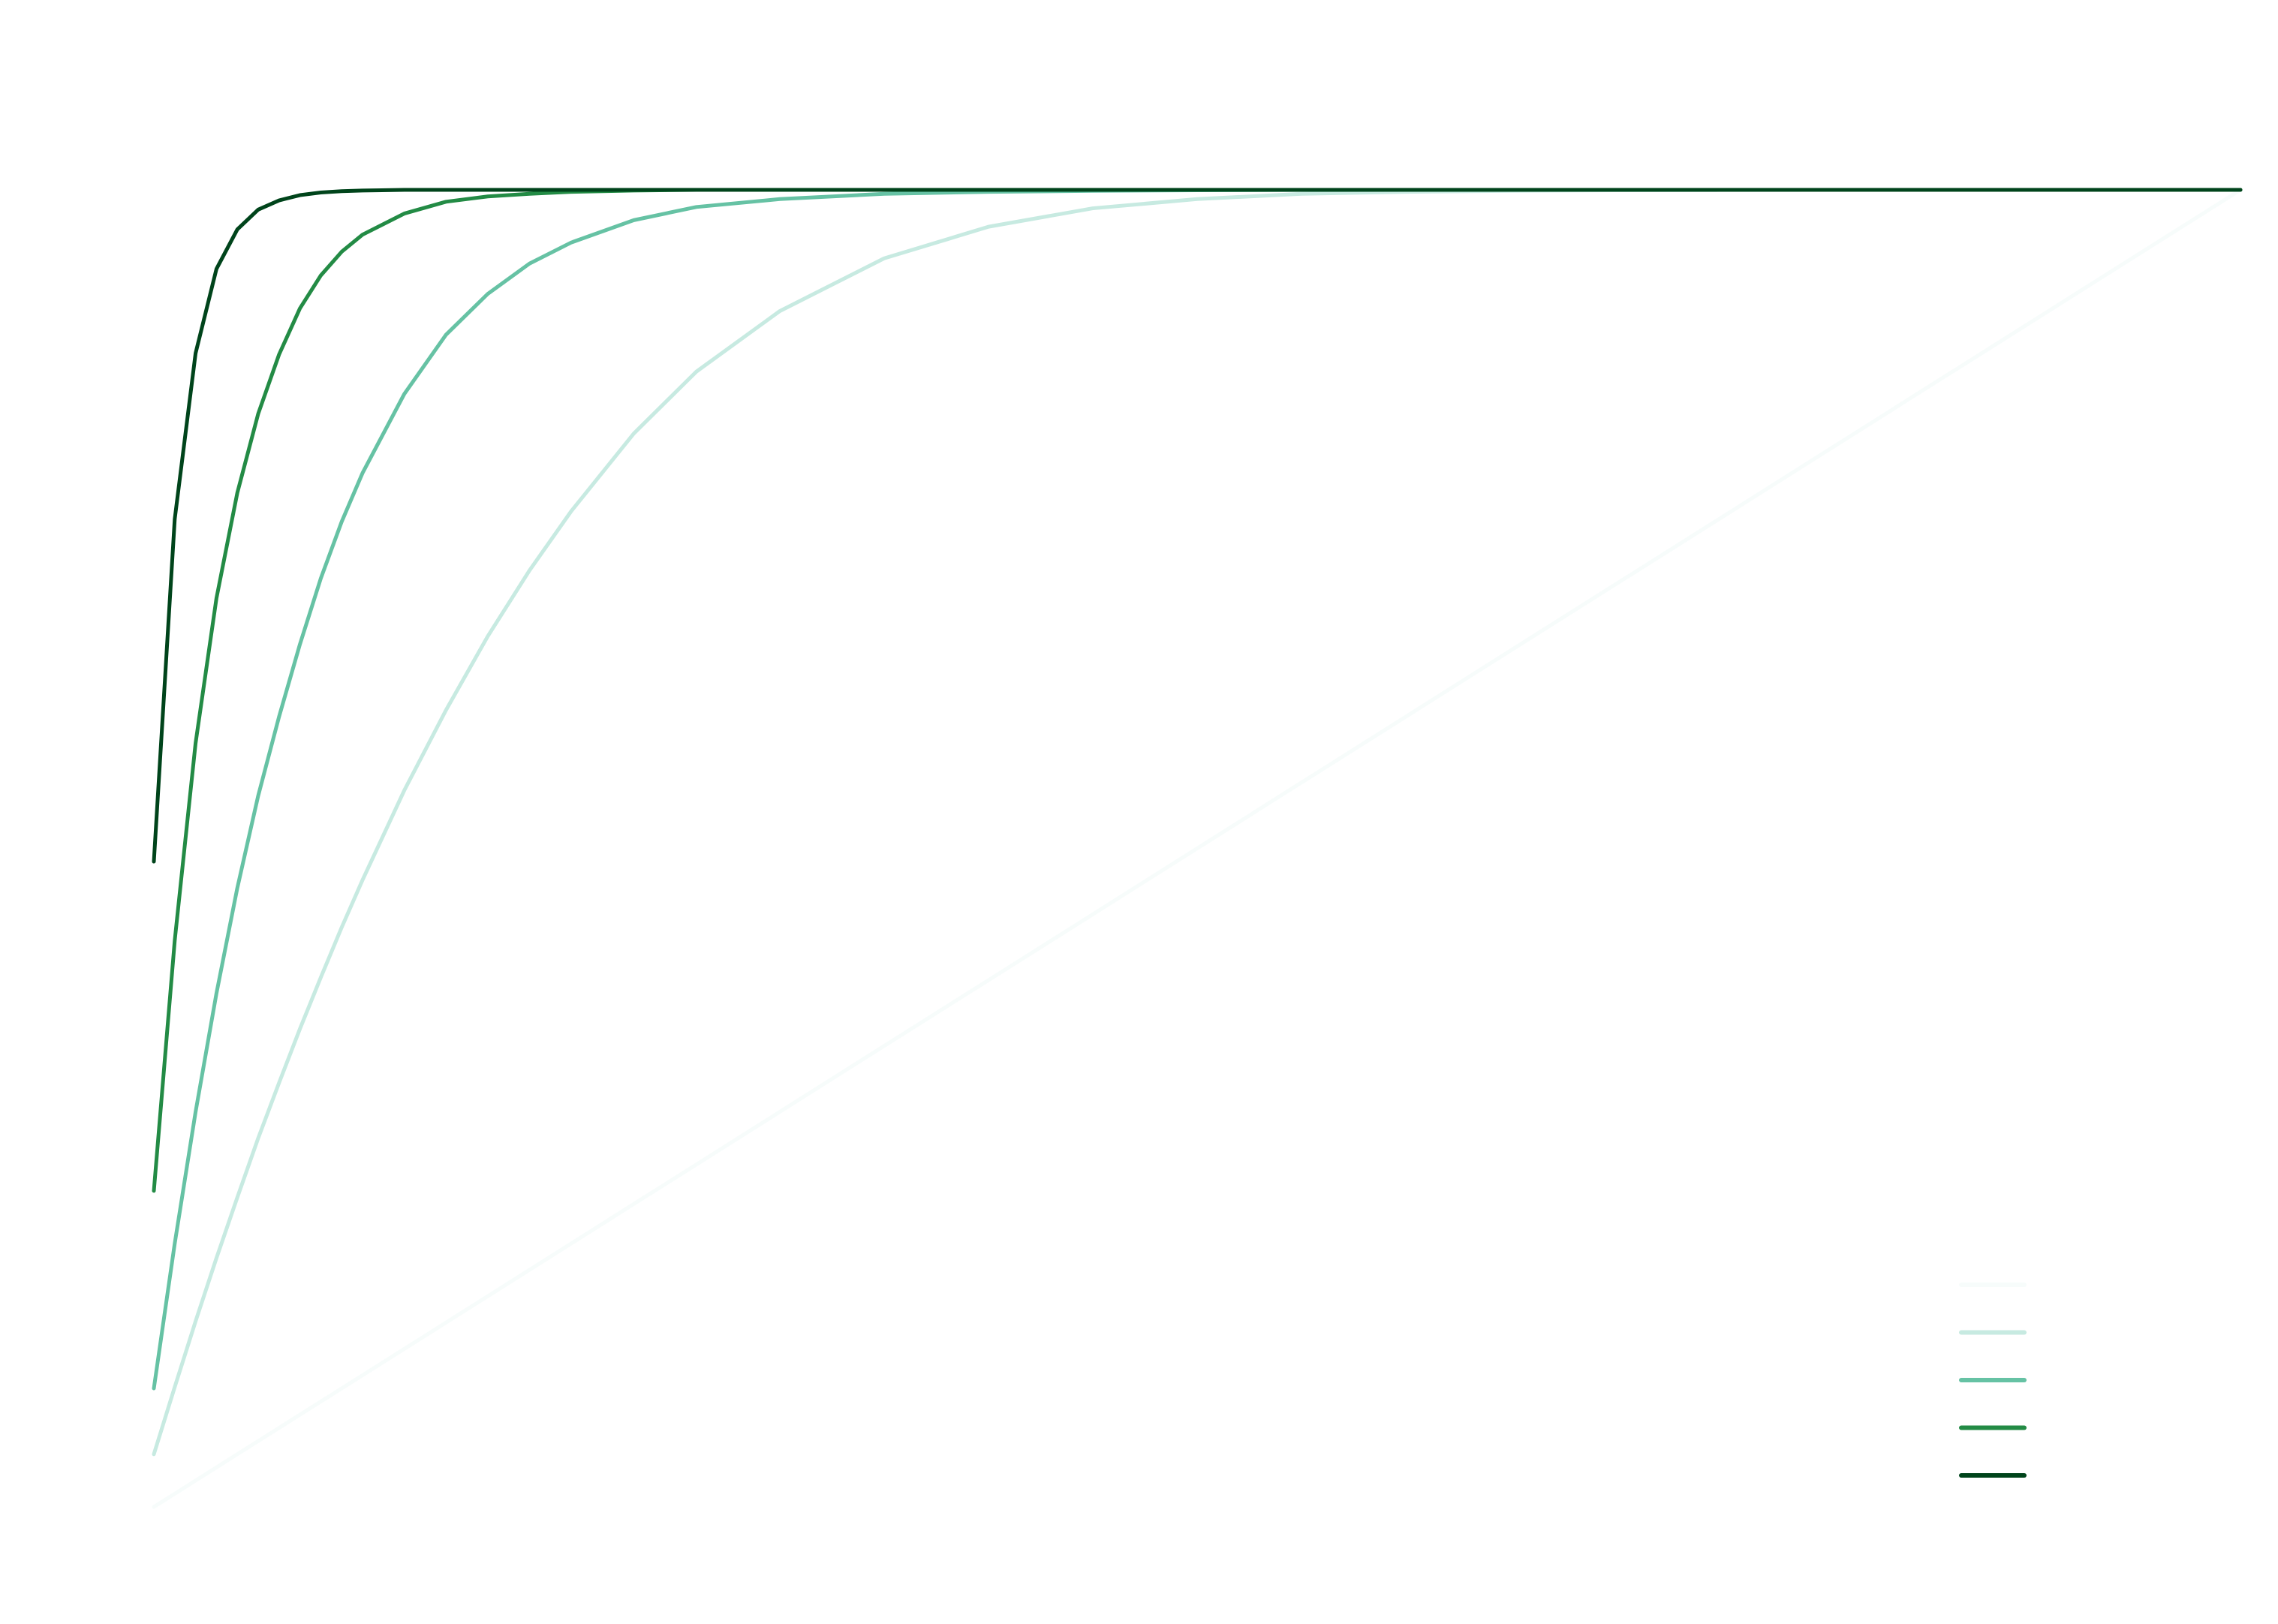 The height and width of the screenshot is (1624, 2278). Describe the element at coordinates (1993, 1380) in the screenshot. I see `legend` at that location.